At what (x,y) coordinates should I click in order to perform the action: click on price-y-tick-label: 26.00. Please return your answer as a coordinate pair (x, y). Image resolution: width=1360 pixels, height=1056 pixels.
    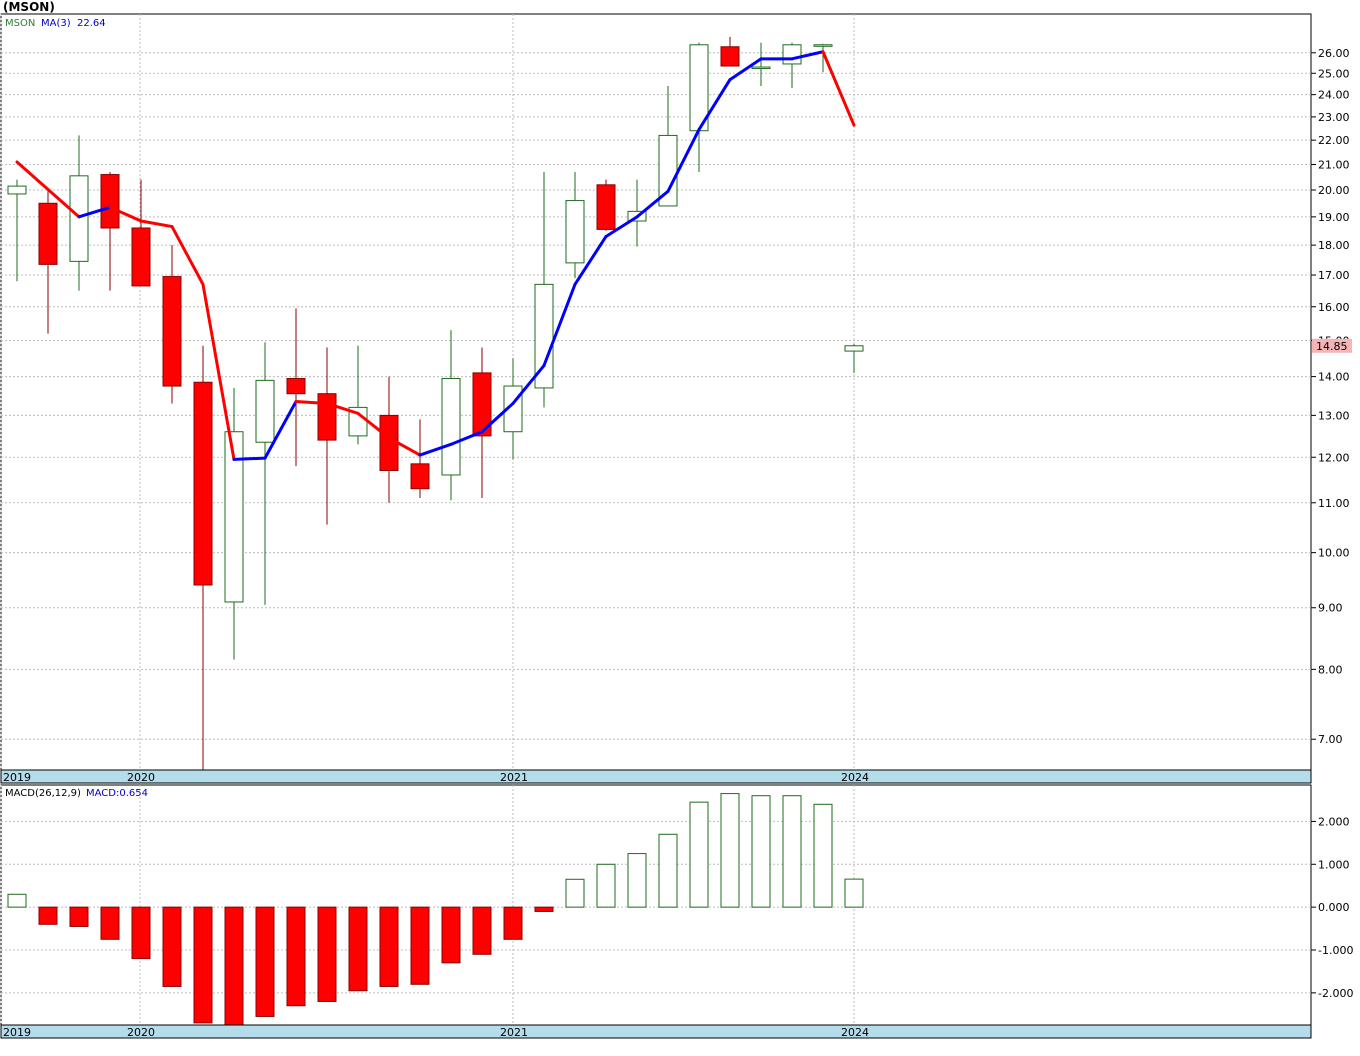
    Looking at the image, I should click on (1334, 53).